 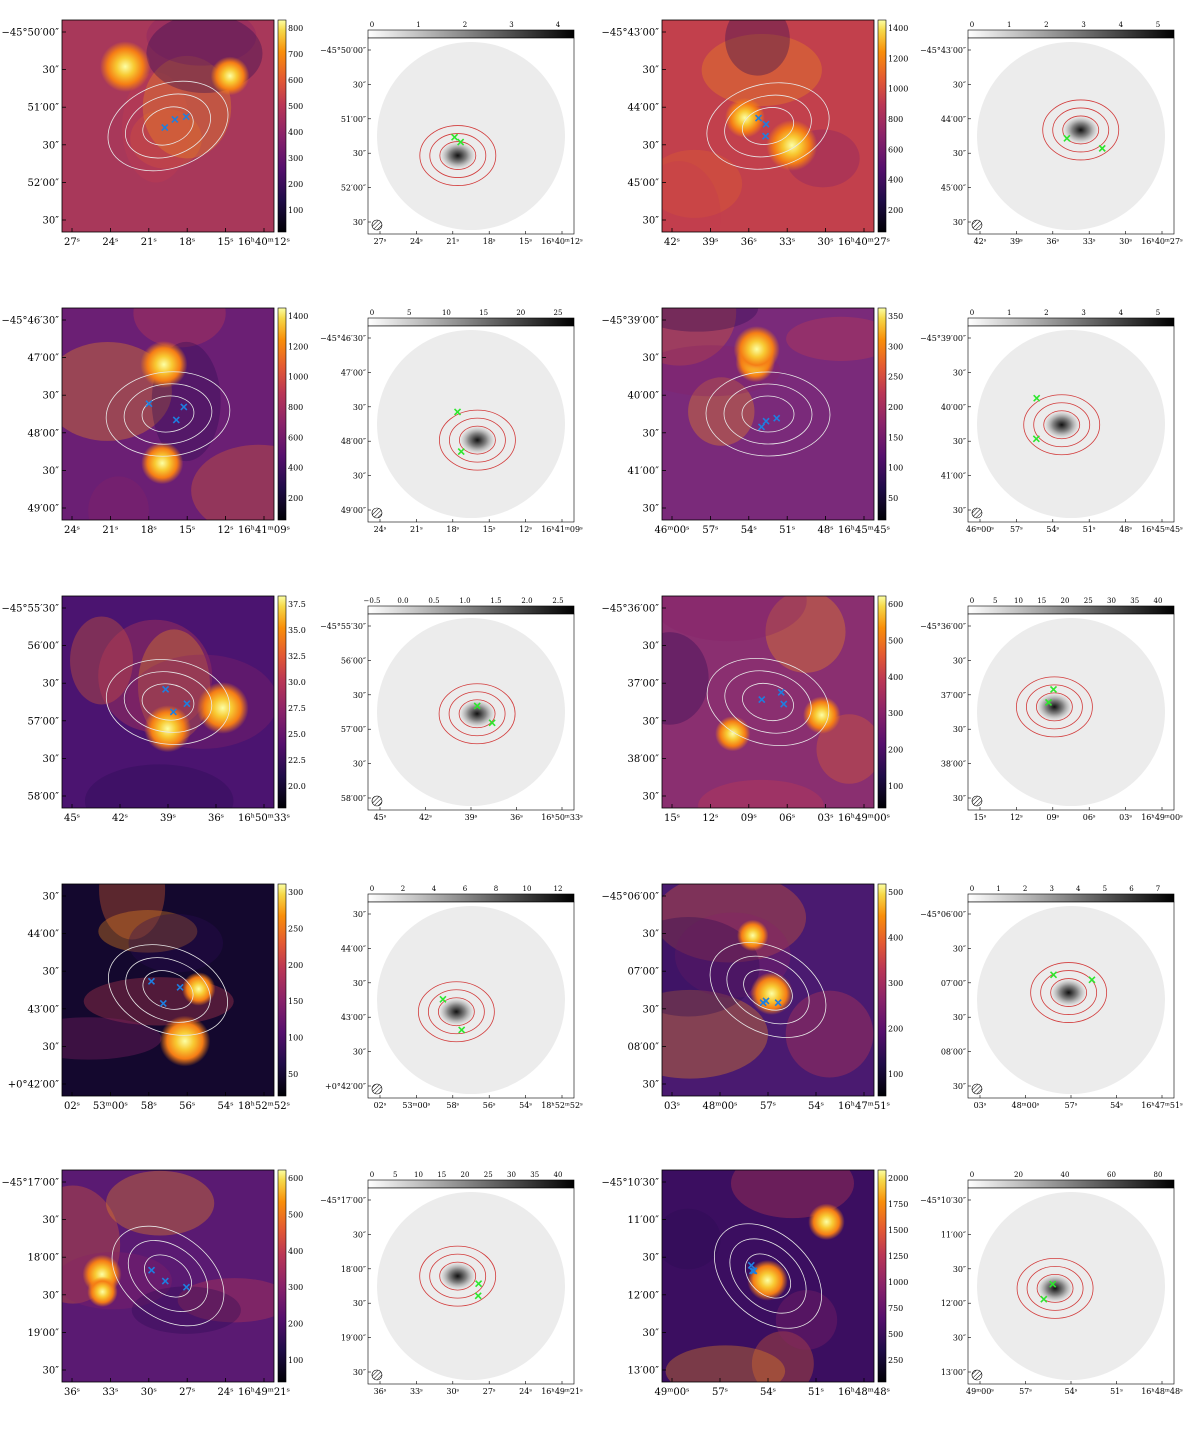 What do you see at coordinates (380, 1391) in the screenshot?
I see `ra-tick-label: 36ˢ` at bounding box center [380, 1391].